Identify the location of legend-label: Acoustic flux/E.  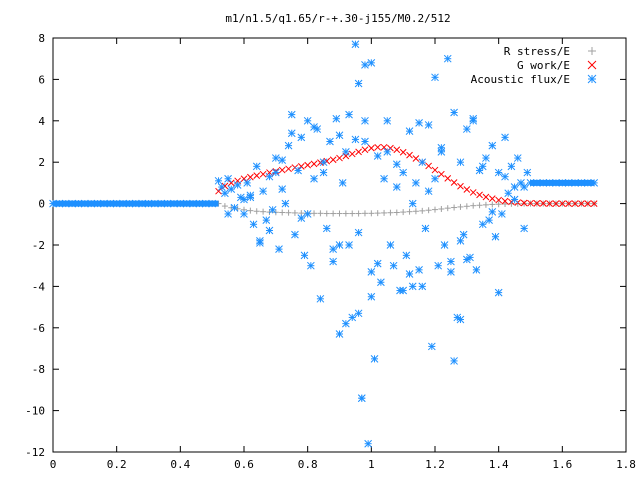
(520, 79).